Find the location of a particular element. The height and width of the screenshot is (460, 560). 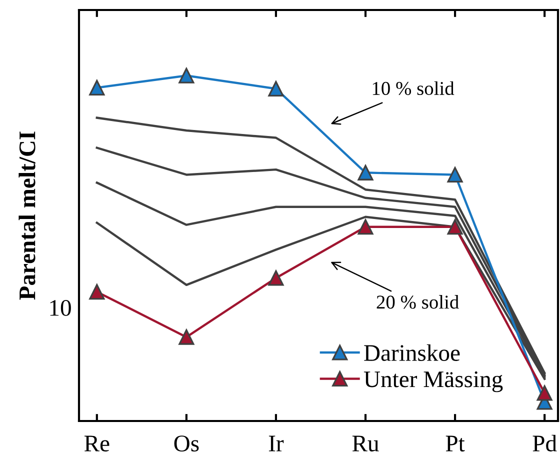

y-axis-title: Parental melt/CI is located at coordinates (27, 216).